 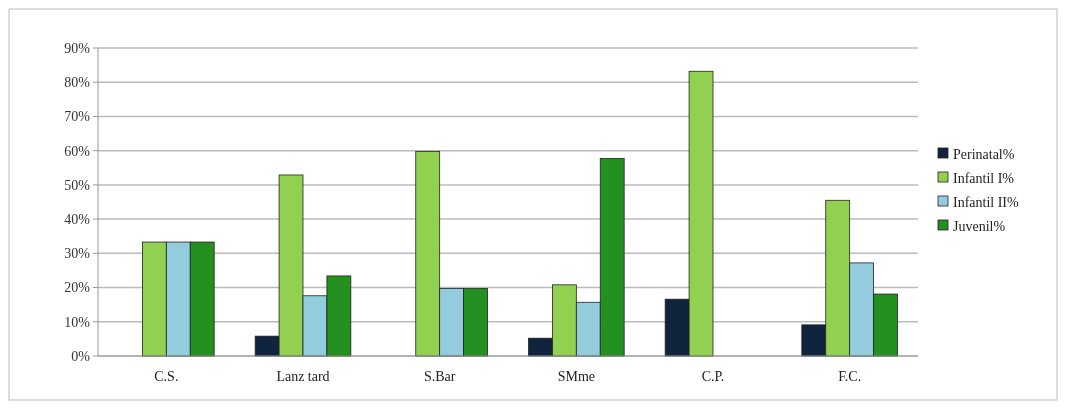 I want to click on y-tick-label: 60%, so click(x=77, y=151).